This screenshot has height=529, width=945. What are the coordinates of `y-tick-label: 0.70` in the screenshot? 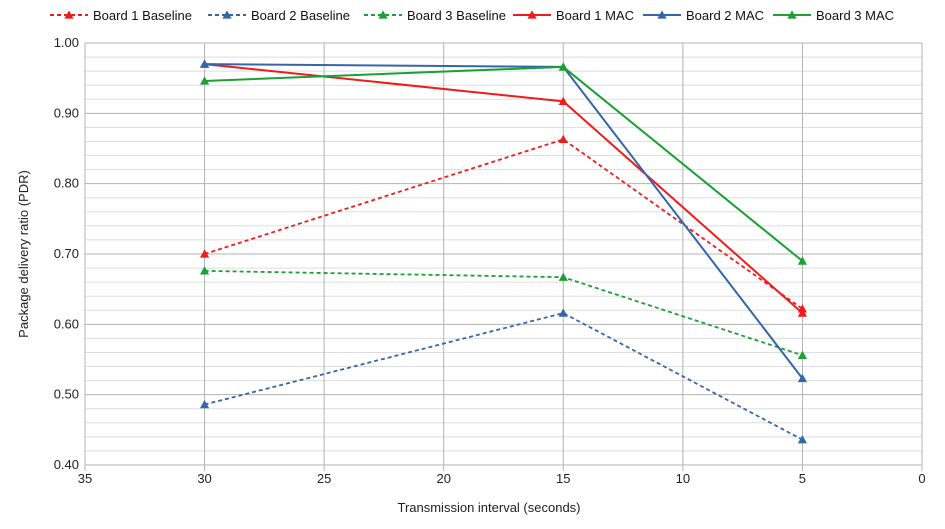 It's located at (66, 253).